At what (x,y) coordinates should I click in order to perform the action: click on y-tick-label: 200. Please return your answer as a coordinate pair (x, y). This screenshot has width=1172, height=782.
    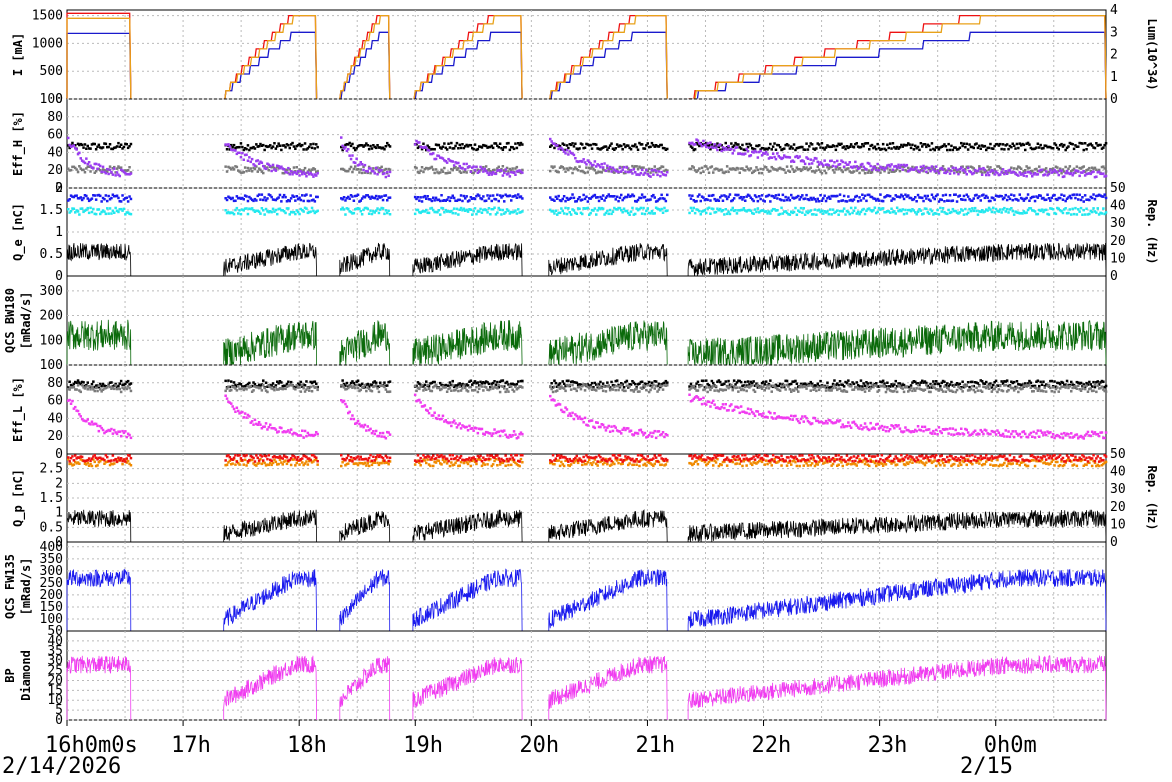
    Looking at the image, I should click on (51, 316).